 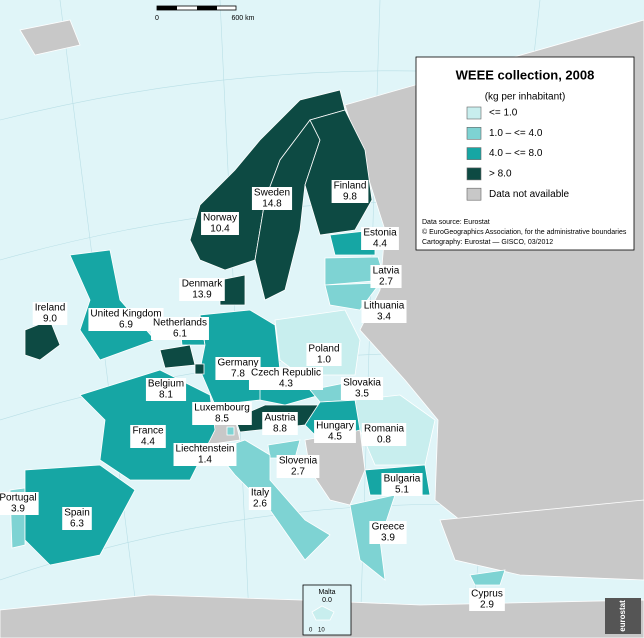 What do you see at coordinates (350, 186) in the screenshot?
I see `country-name: Finland` at bounding box center [350, 186].